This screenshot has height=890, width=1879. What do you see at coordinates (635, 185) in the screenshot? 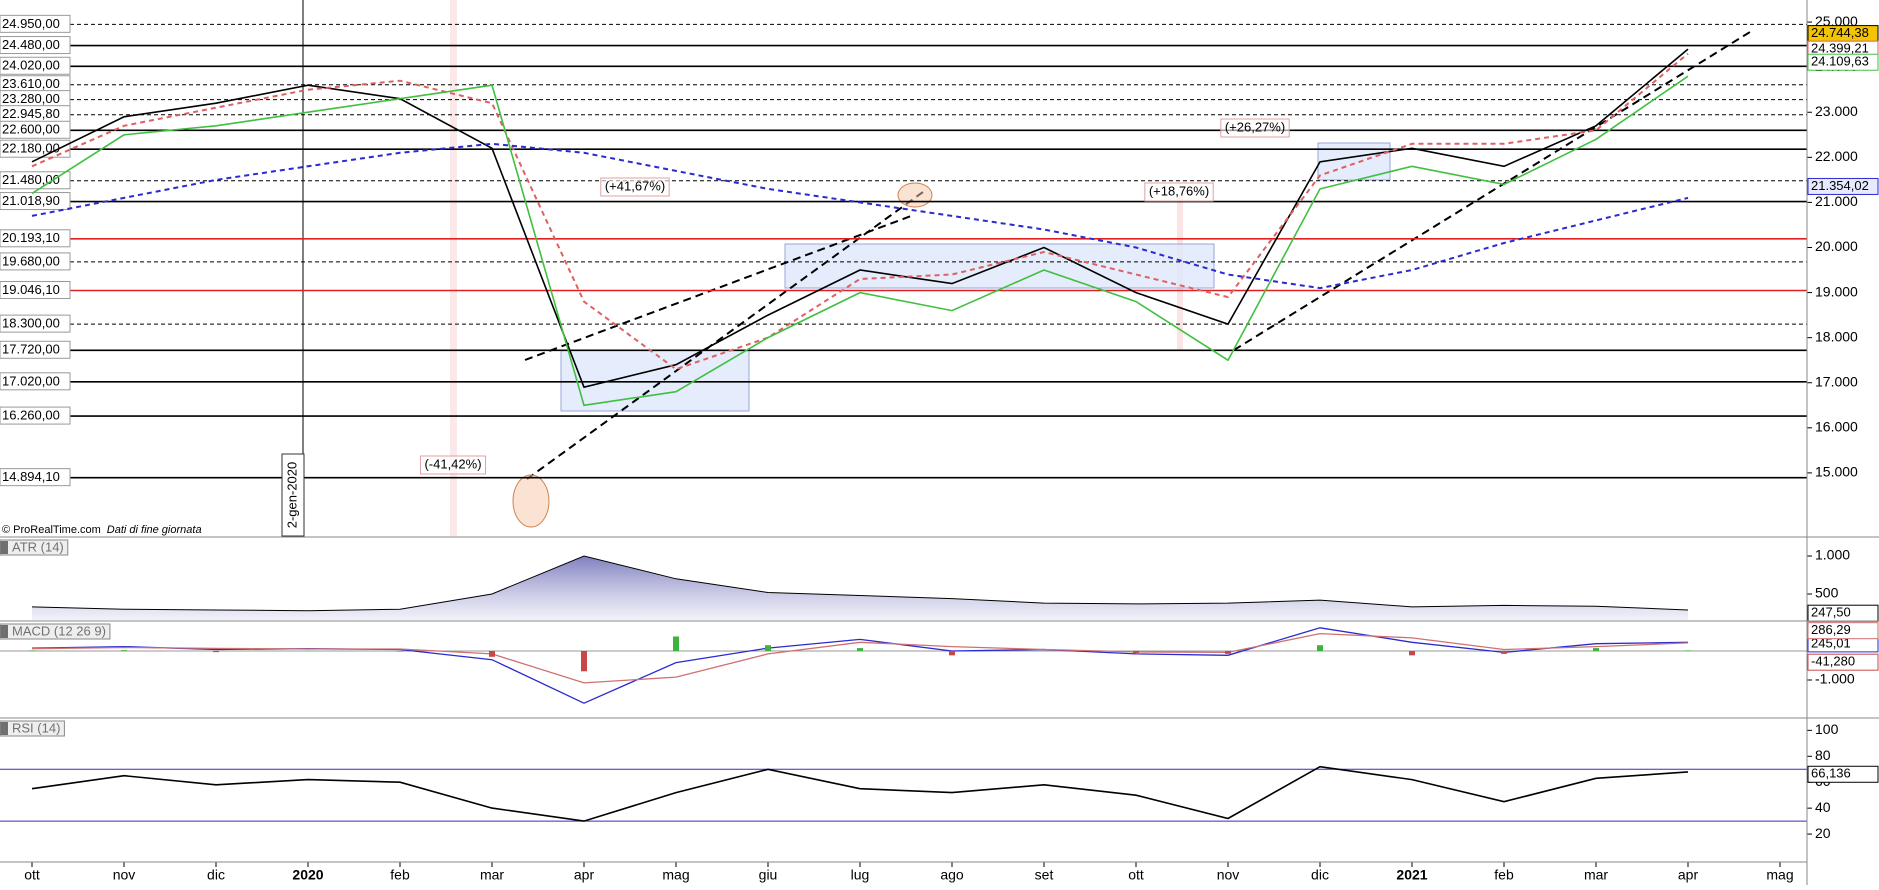
I see `annotation: (+41,67%)` at bounding box center [635, 185].